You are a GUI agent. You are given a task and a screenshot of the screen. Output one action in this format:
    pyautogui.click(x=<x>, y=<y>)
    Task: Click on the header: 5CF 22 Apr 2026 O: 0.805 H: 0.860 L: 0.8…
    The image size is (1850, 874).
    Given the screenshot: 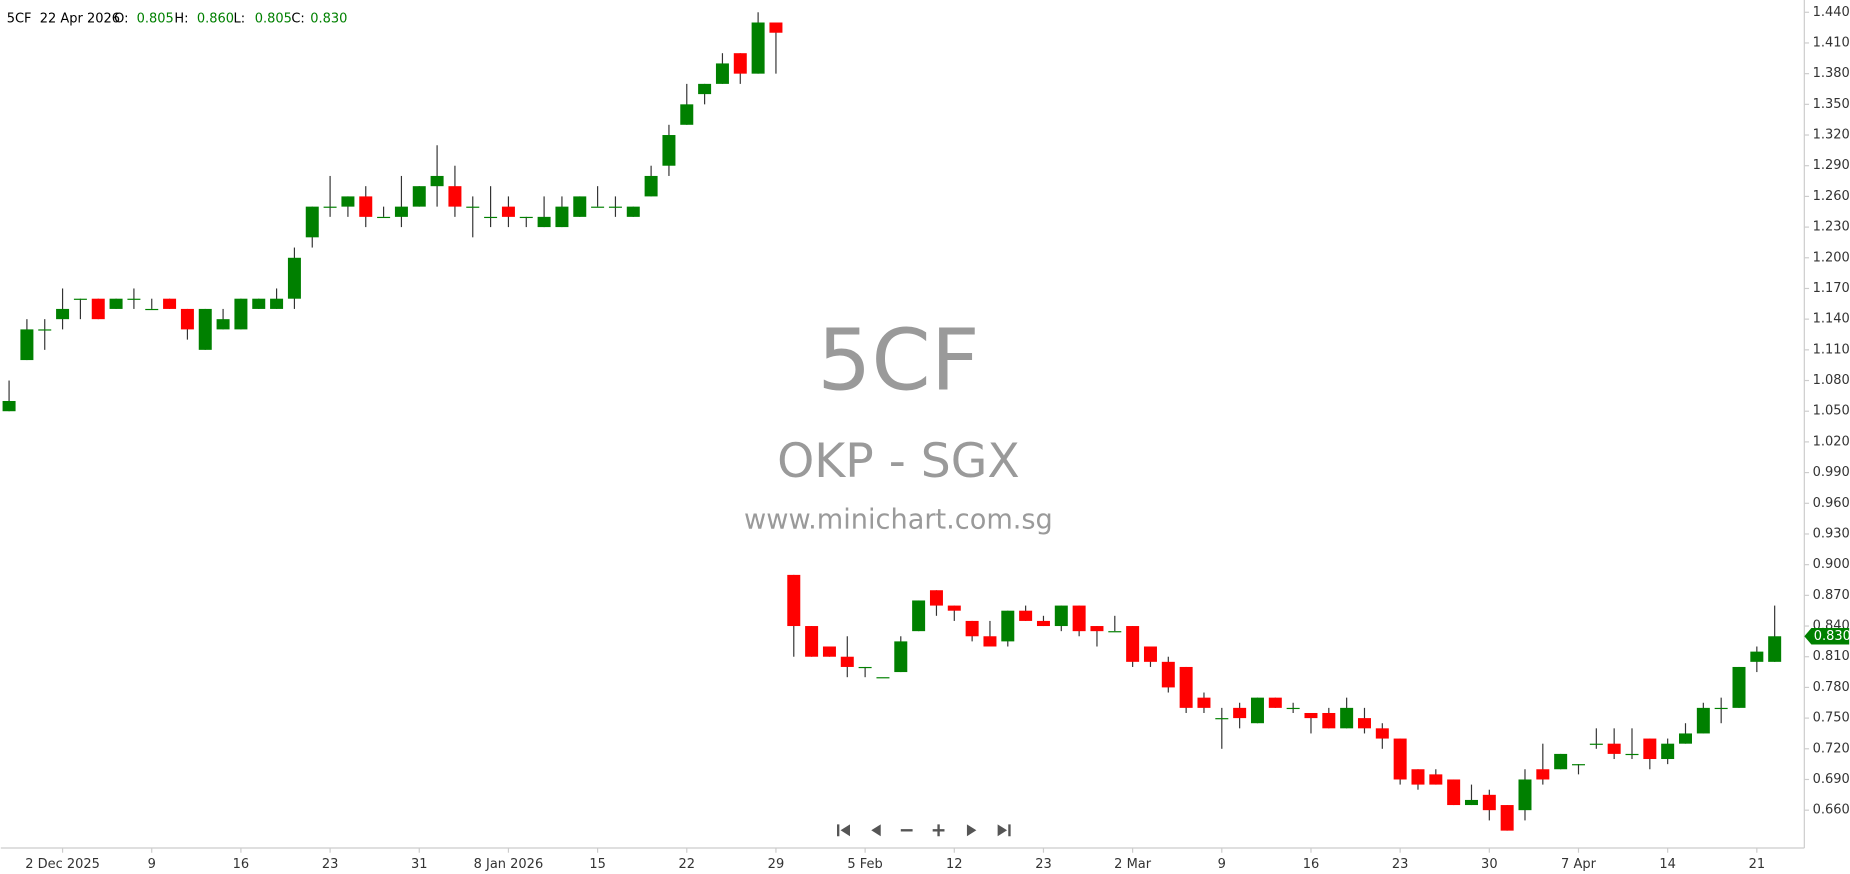 What is the action you would take?
    pyautogui.click(x=177, y=18)
    